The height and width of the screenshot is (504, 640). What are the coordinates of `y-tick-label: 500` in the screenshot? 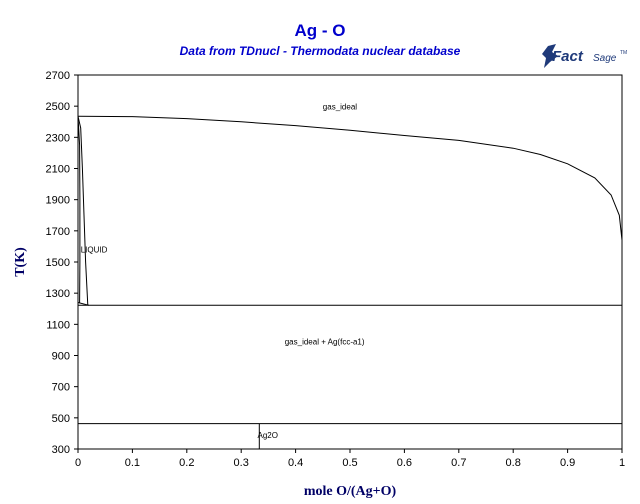 It's located at (61, 419).